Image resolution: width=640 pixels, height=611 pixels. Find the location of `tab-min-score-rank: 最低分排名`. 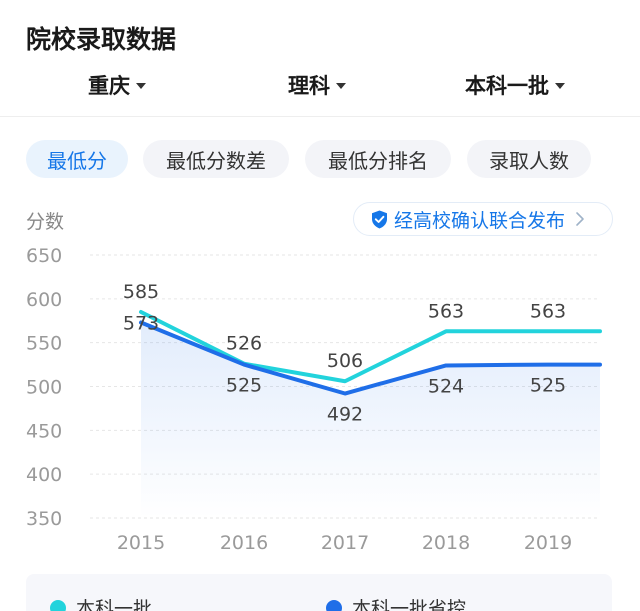

tab-min-score-rank: 最低分排名 is located at coordinates (378, 159).